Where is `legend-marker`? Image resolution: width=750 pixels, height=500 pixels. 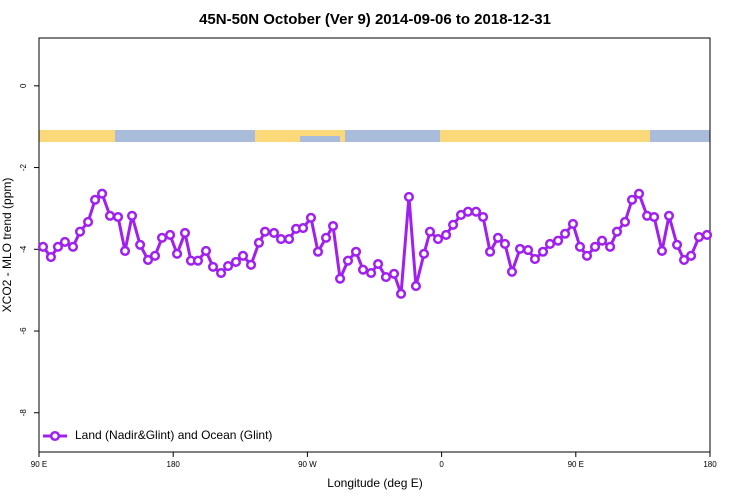
legend-marker is located at coordinates (55, 436).